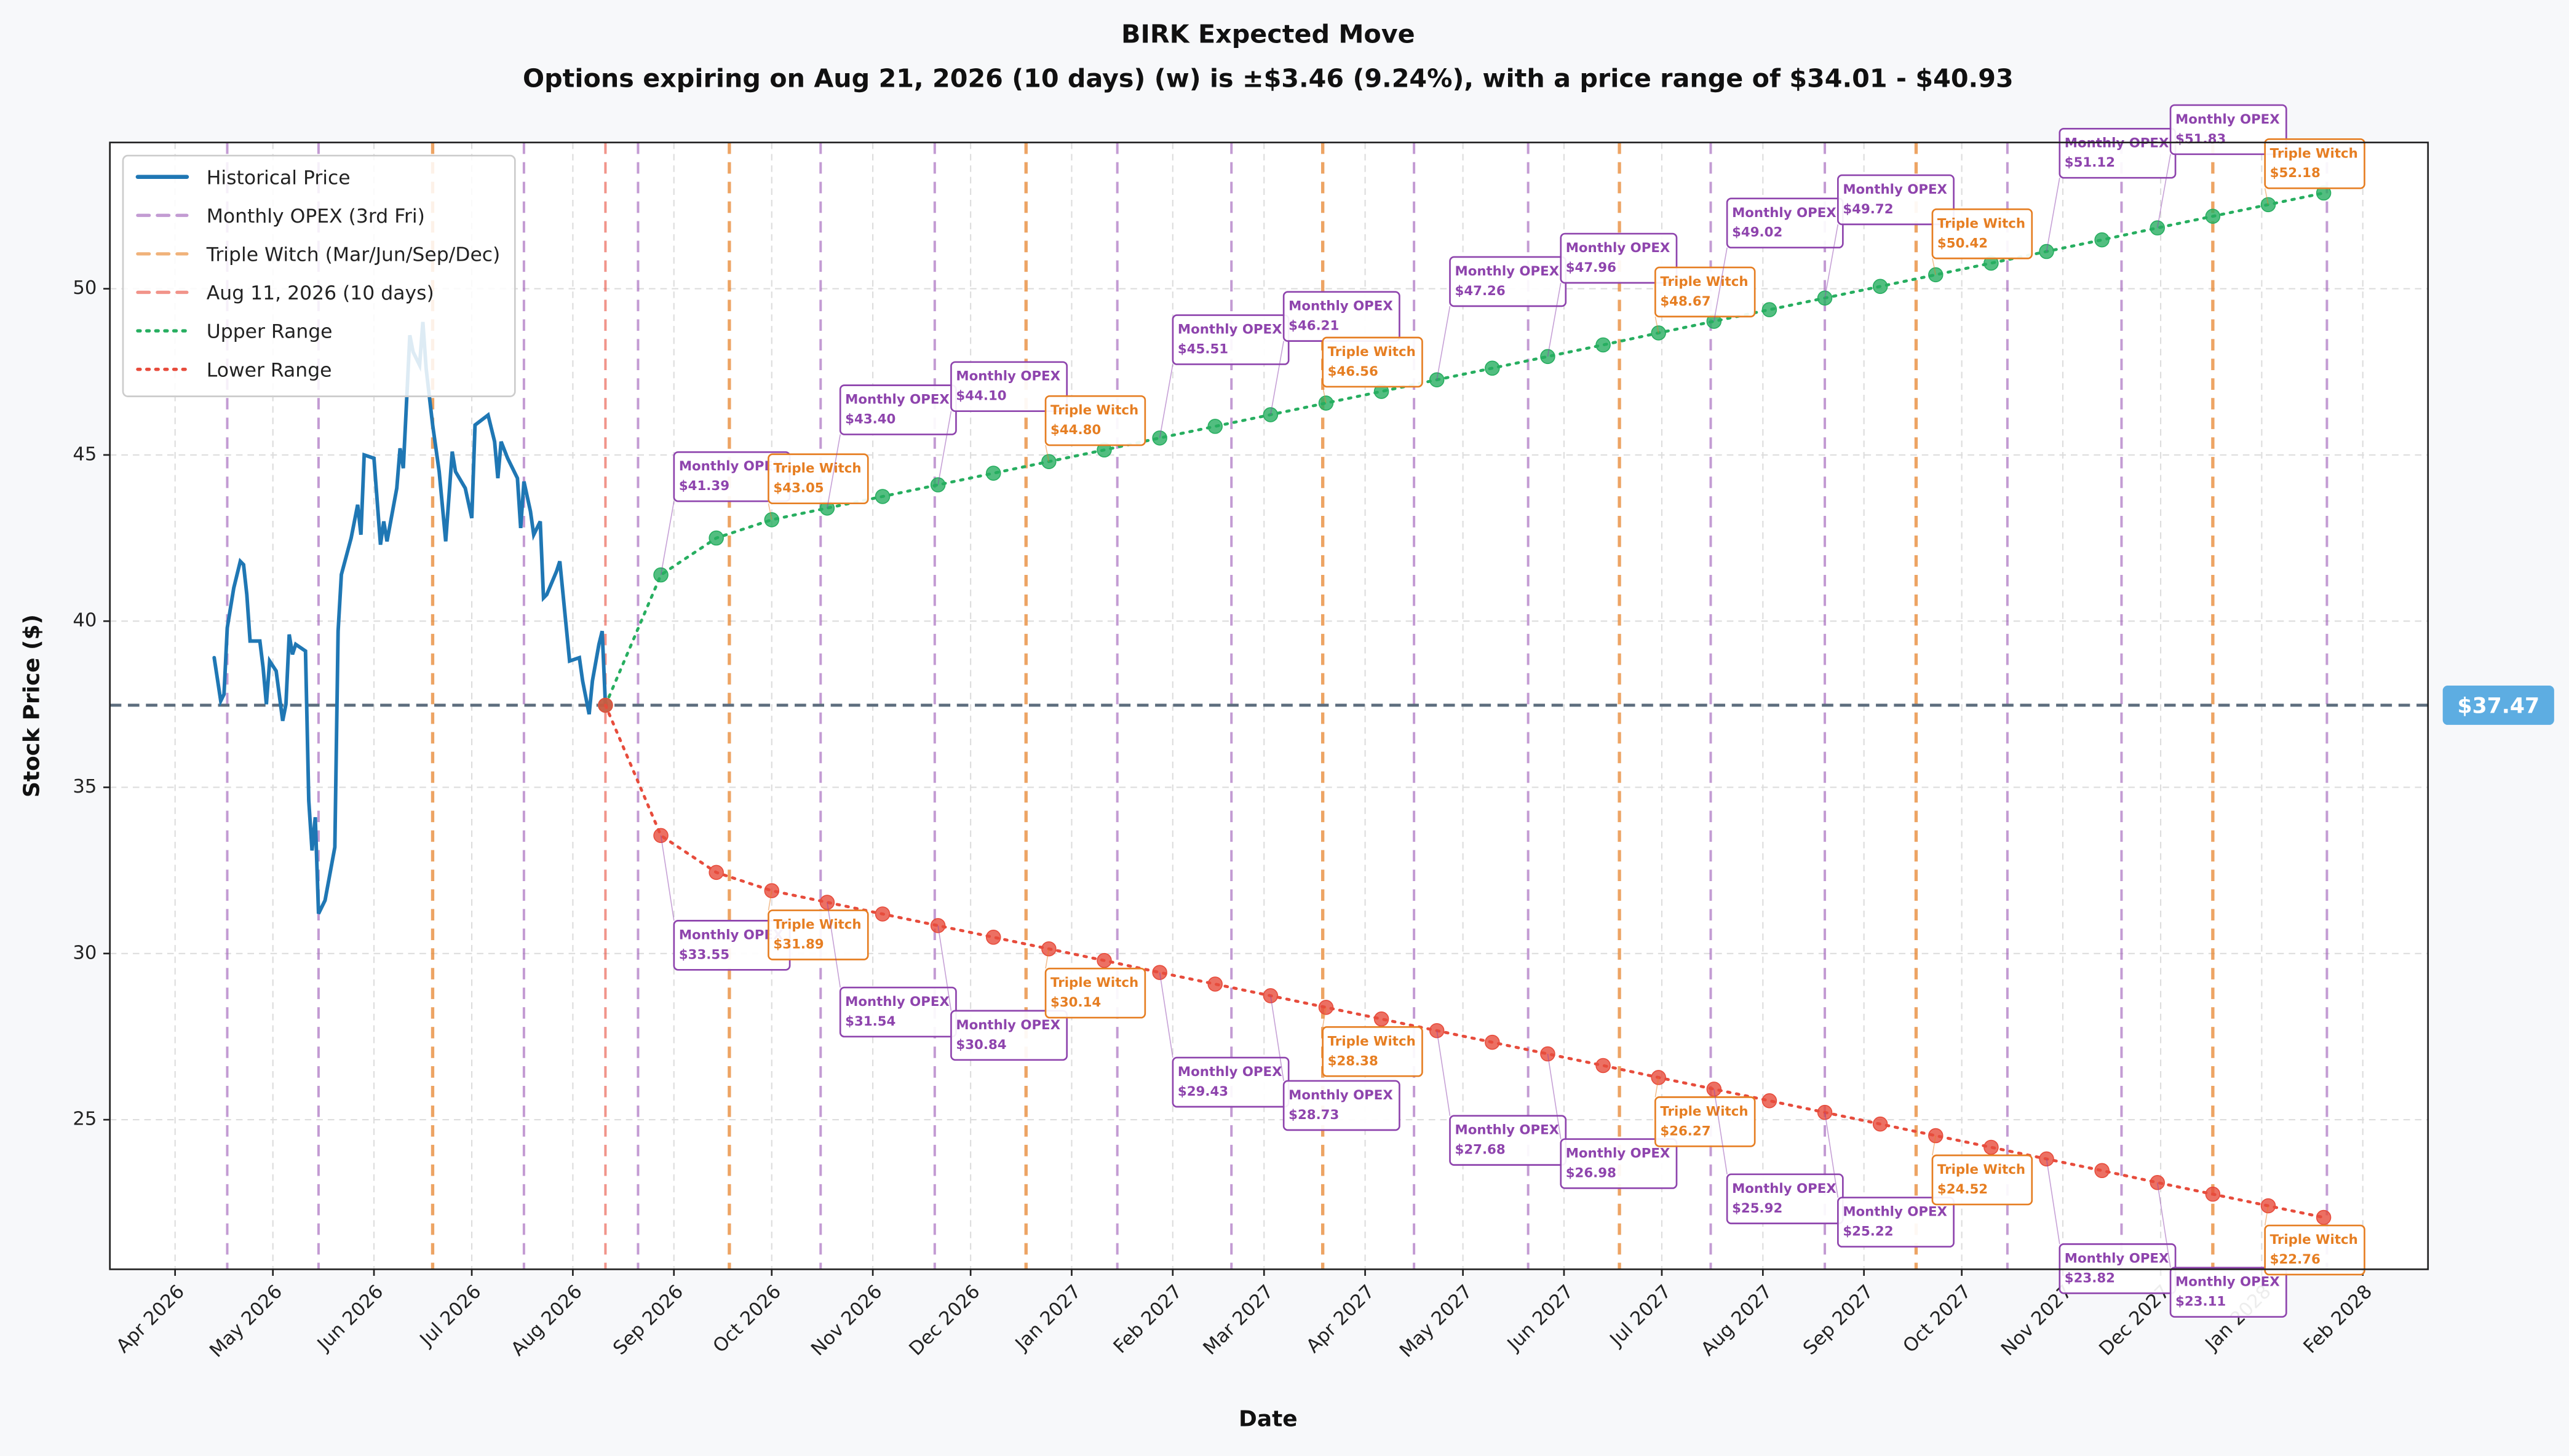 The height and width of the screenshot is (1456, 2569). What do you see at coordinates (320, 293) in the screenshot?
I see `legend-label: Aug 11, 2026 (10 days)` at bounding box center [320, 293].